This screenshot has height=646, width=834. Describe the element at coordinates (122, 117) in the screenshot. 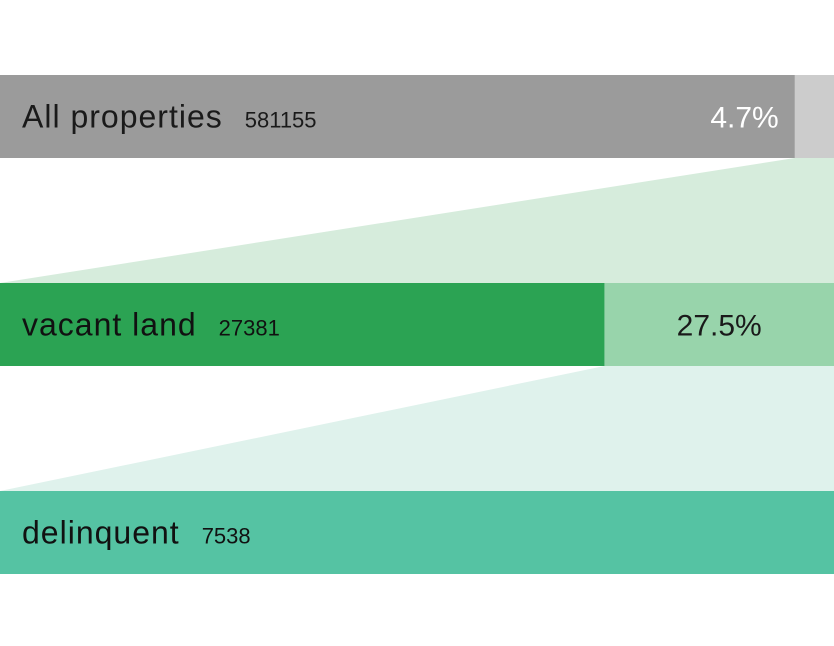

I see `stage-name: All properties` at that location.